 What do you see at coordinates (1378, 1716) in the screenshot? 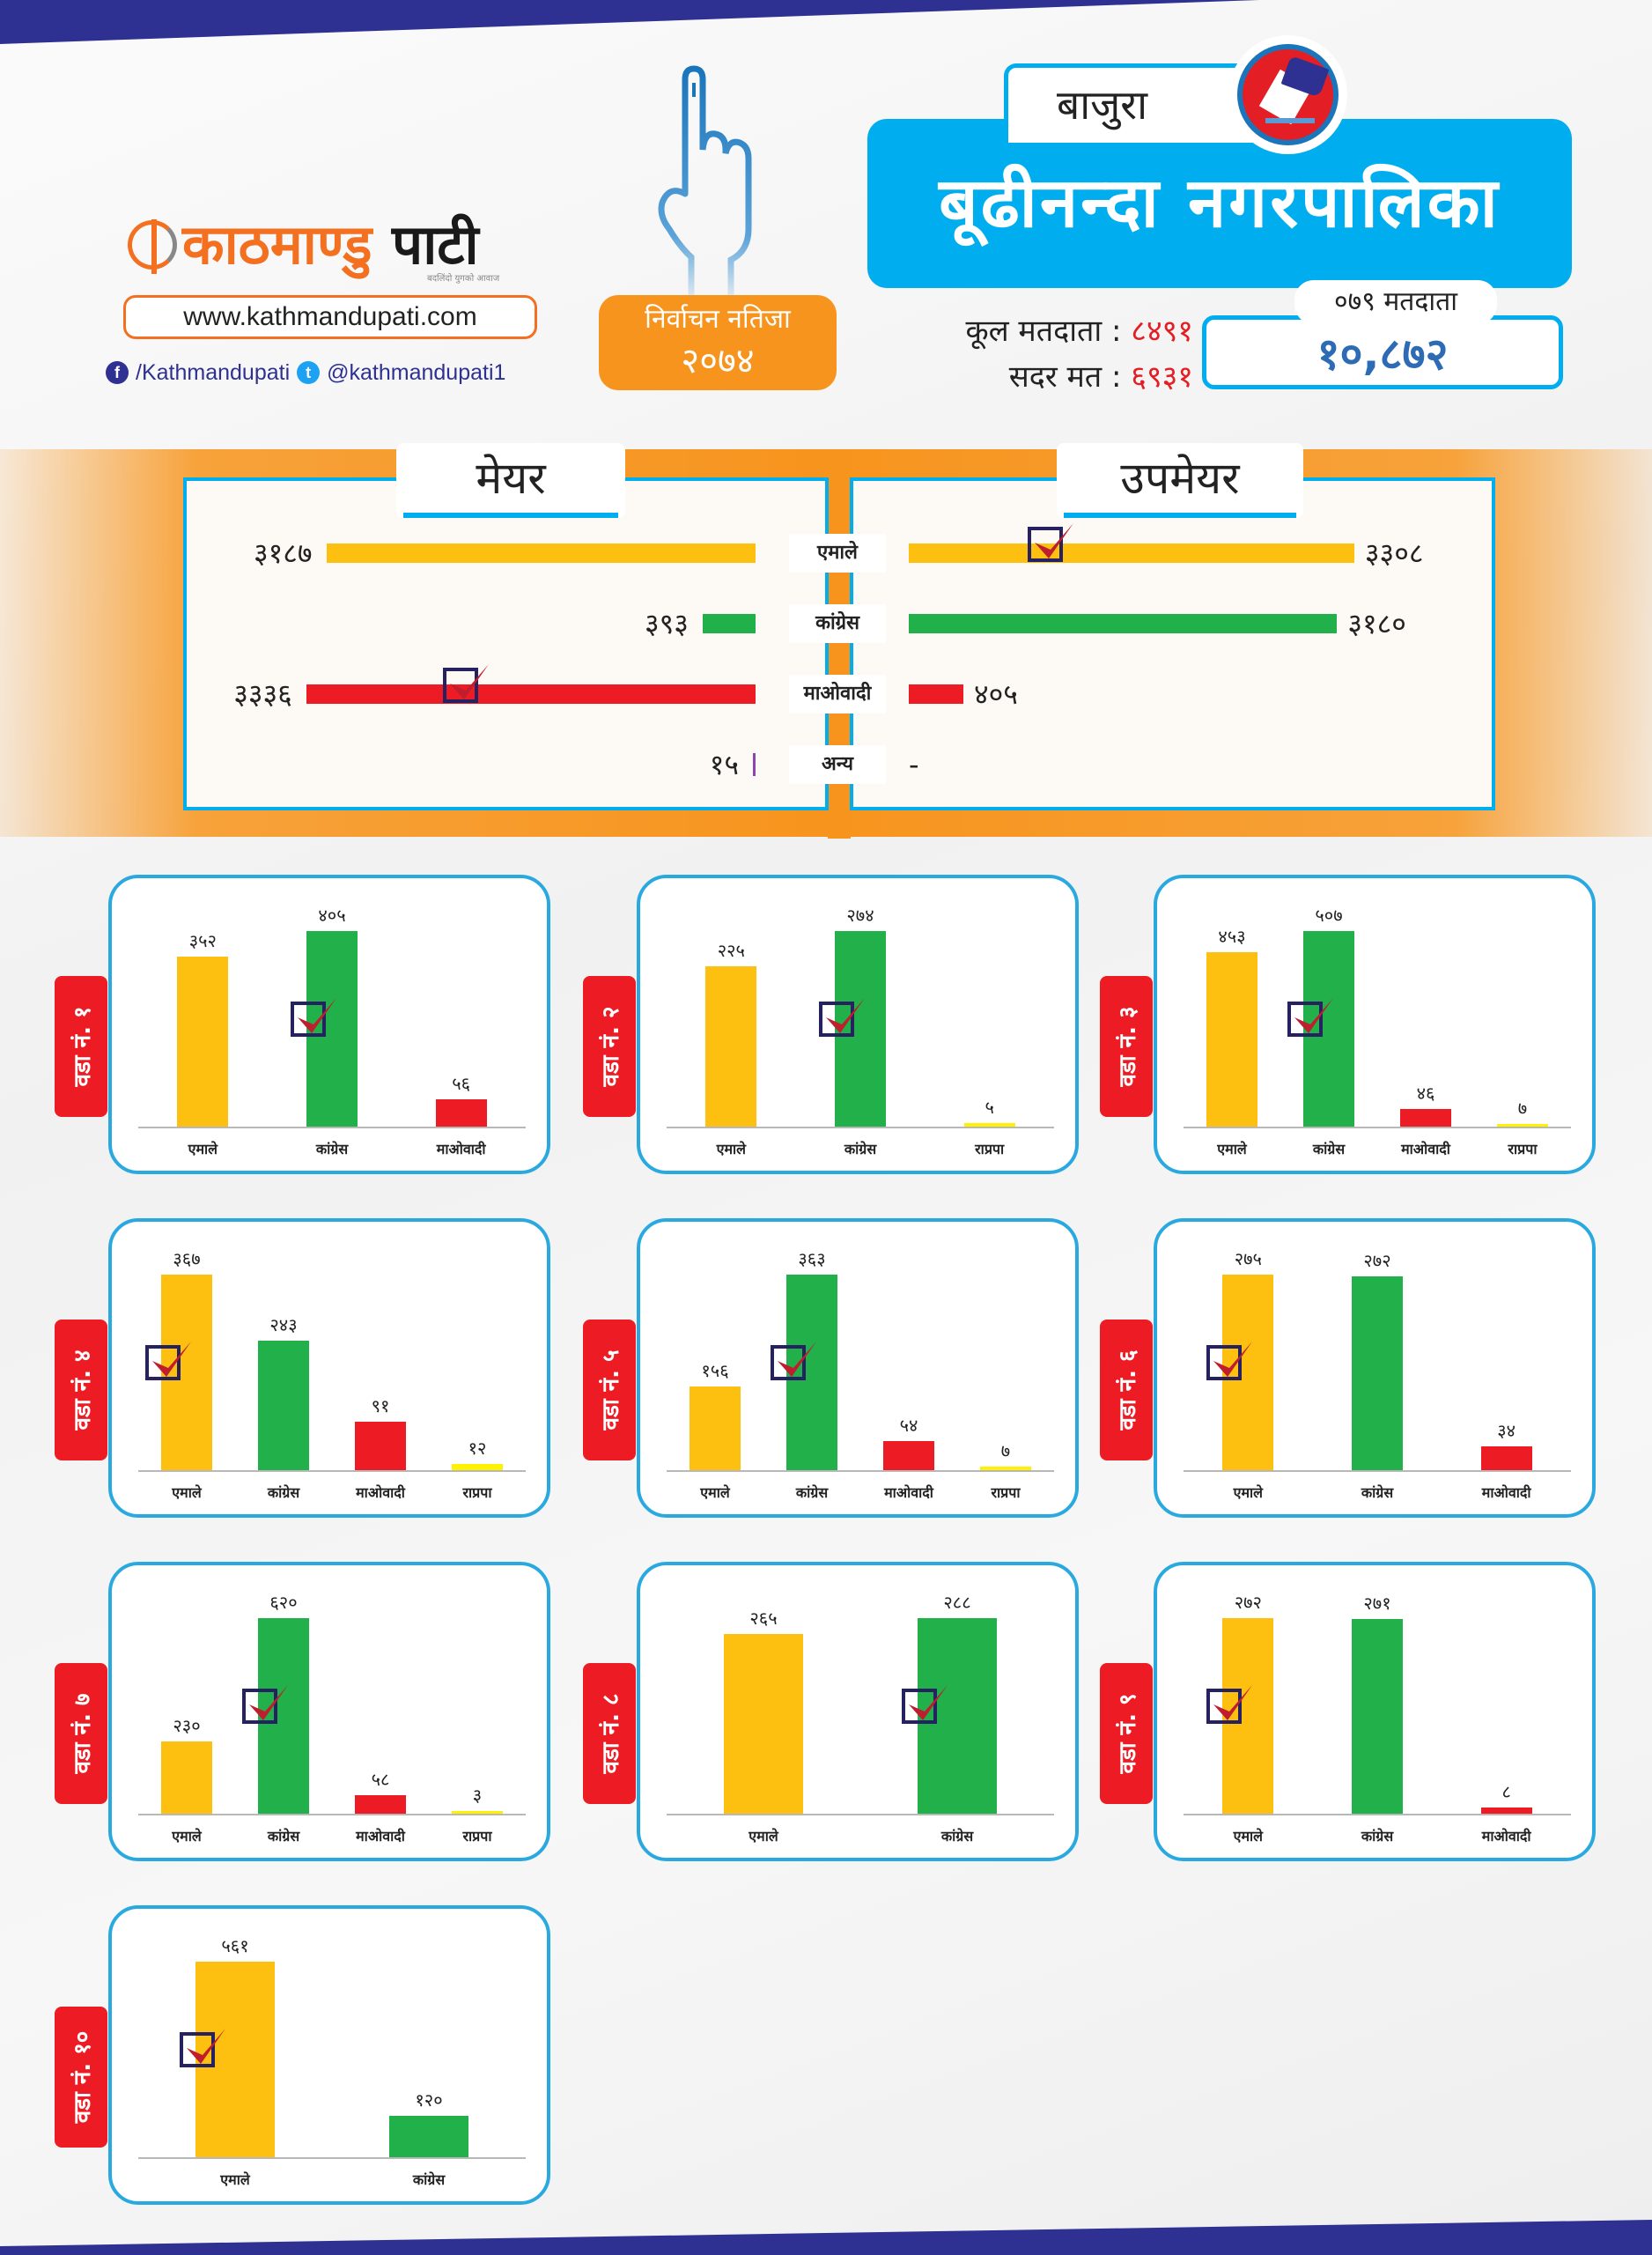
I see `ward-9-bar-congress` at bounding box center [1378, 1716].